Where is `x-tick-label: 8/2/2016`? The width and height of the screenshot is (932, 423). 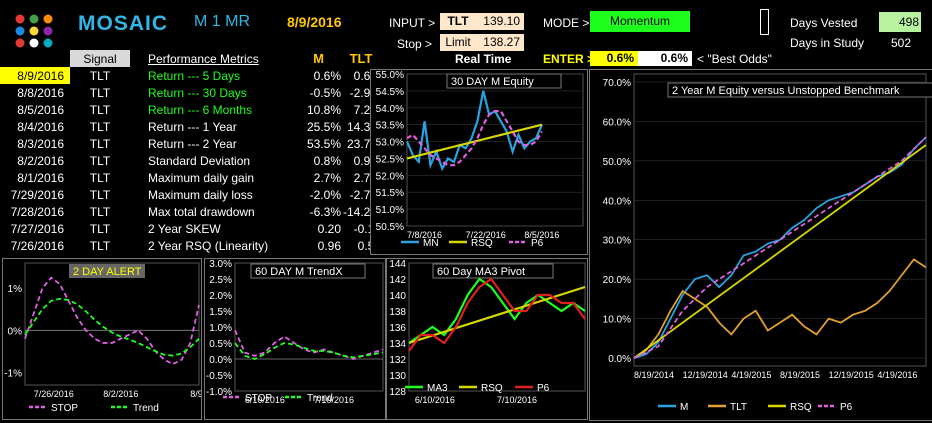 x-tick-label: 8/2/2016 is located at coordinates (120, 394).